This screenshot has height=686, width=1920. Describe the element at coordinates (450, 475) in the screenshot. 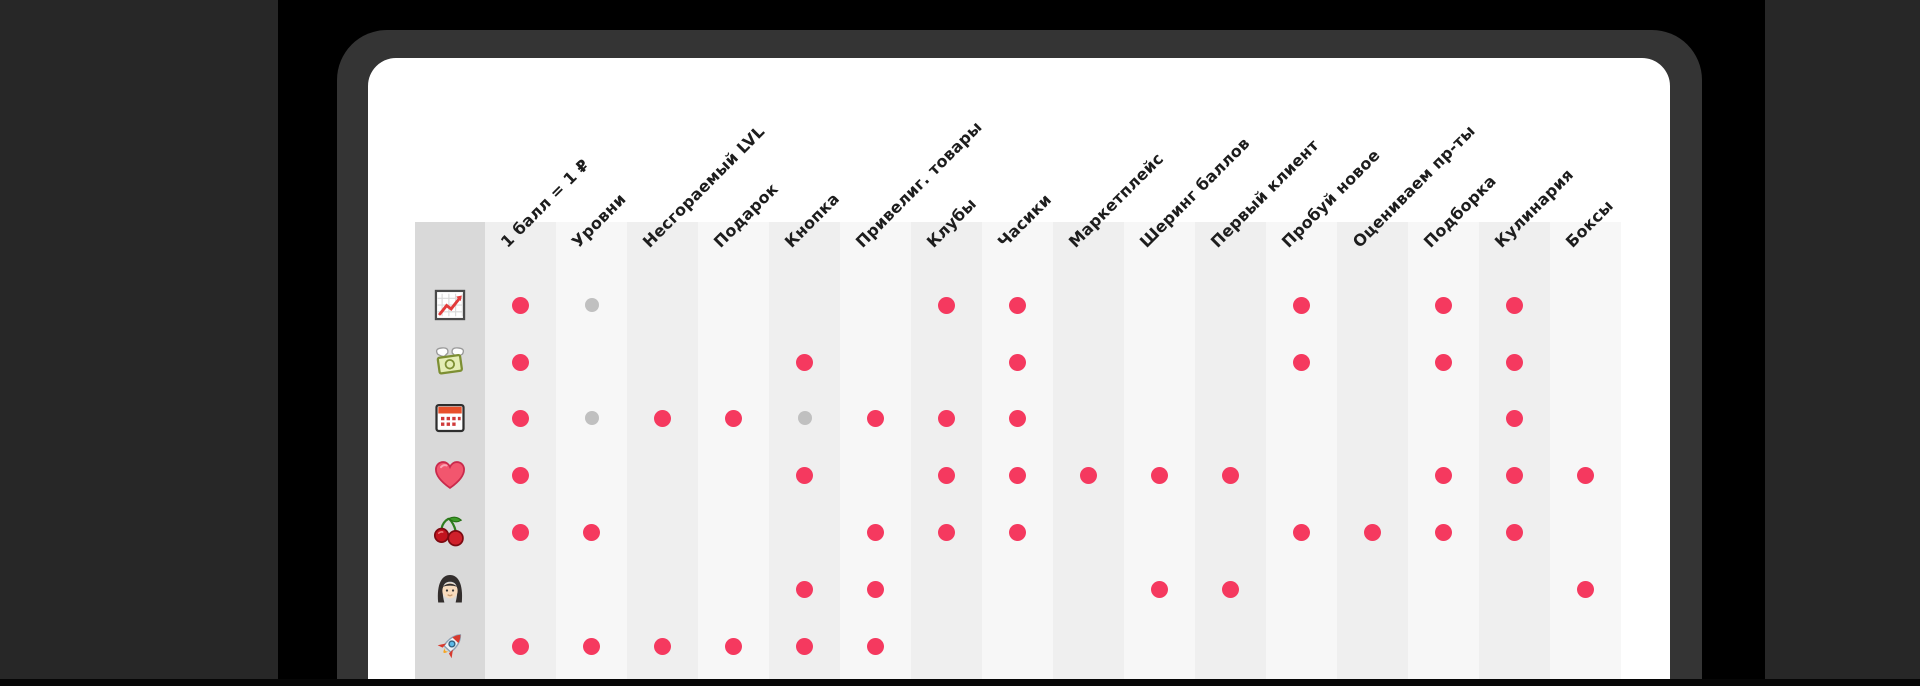

I see `heart-icon` at that location.